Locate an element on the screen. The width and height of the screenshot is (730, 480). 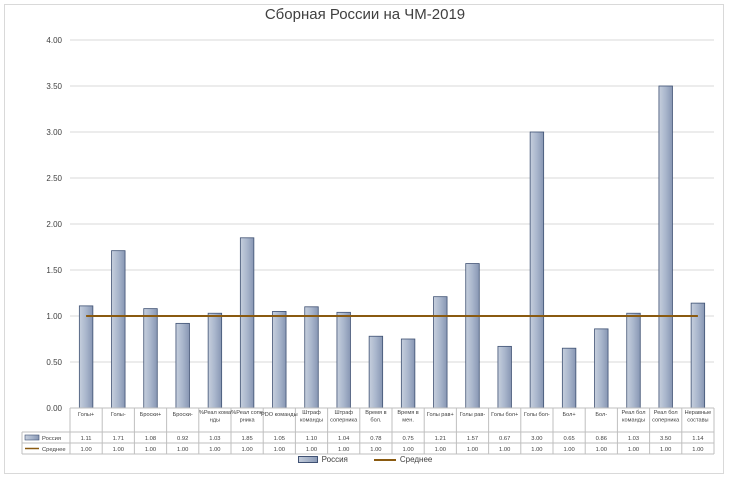
x-tick-label: Голы бол+ is located at coordinates (504, 415).